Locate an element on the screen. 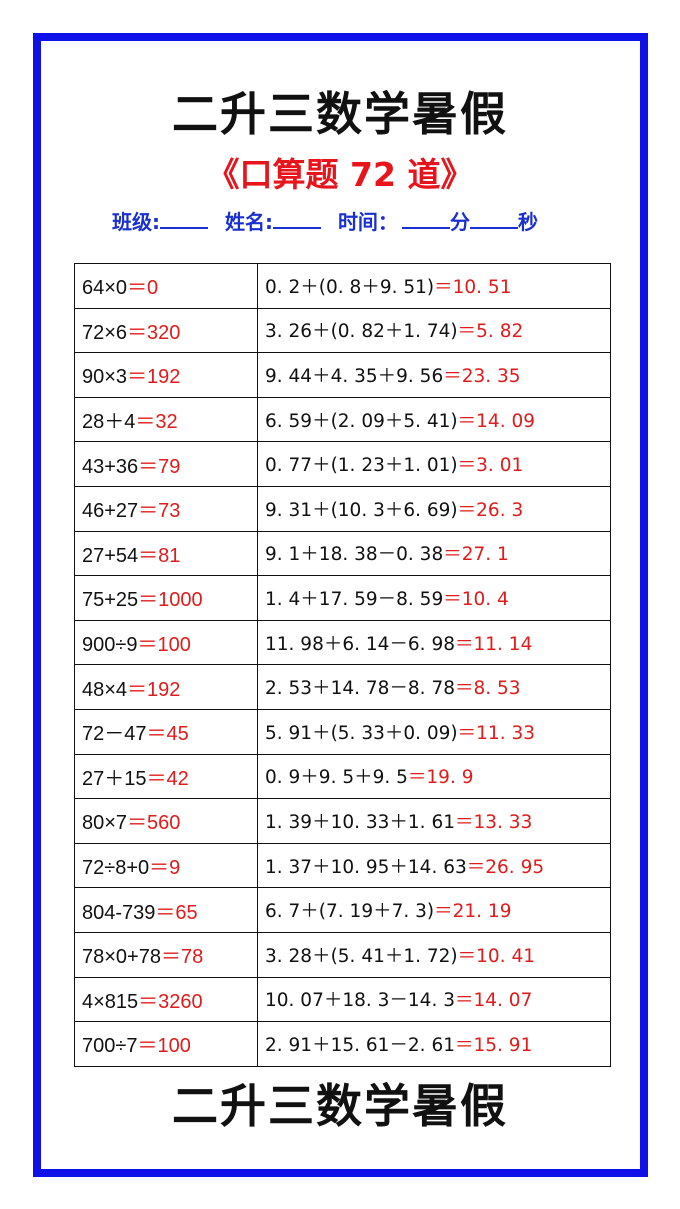 Image resolution: width=680 pixels, height=1209 pixels. problem-cell-right: 3. 26＋(0. 82＋1. 74)＝5. 82 is located at coordinates (434, 330).